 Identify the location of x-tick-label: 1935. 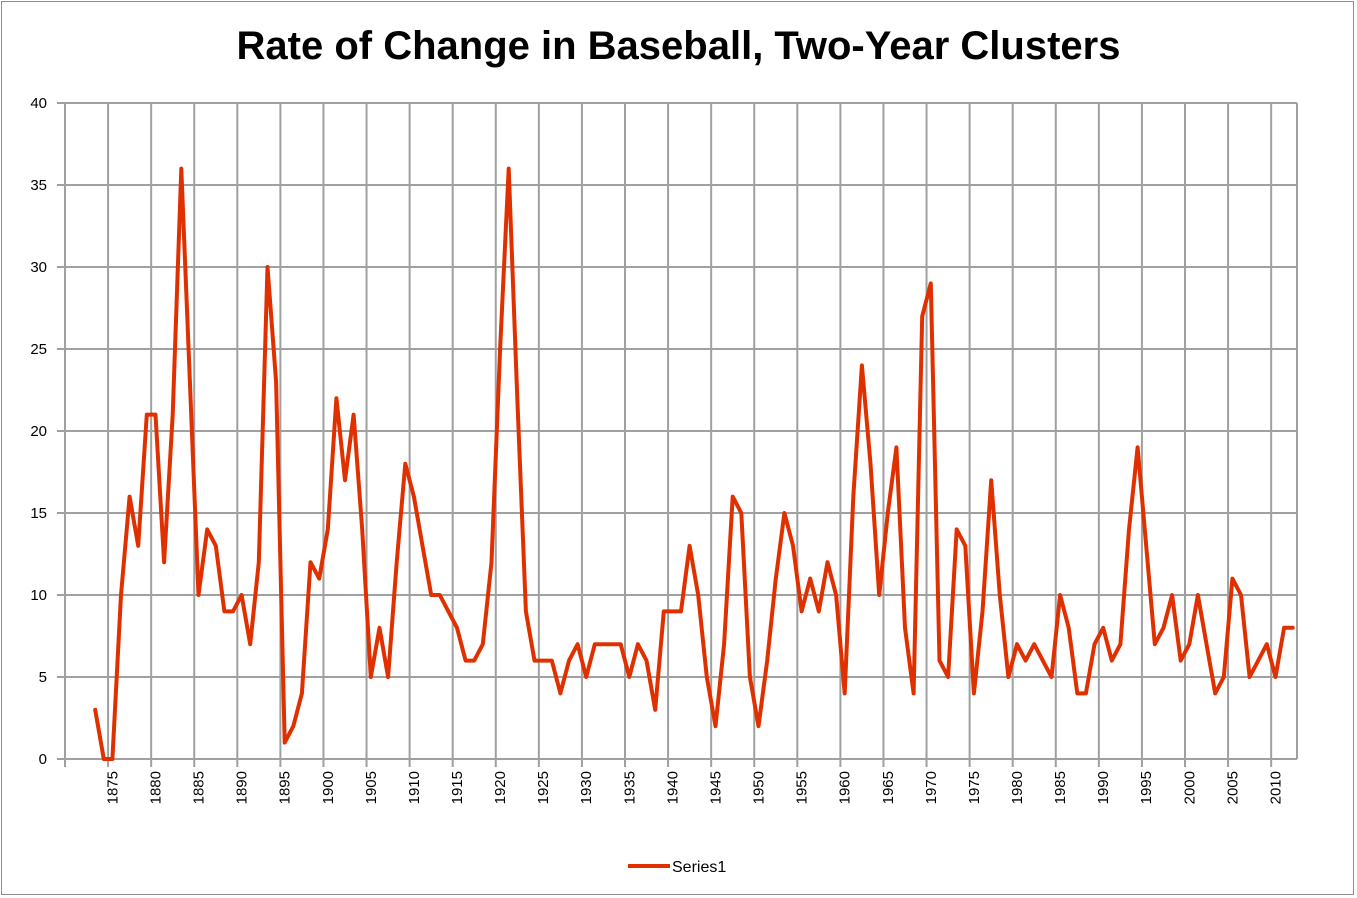
(629, 787).